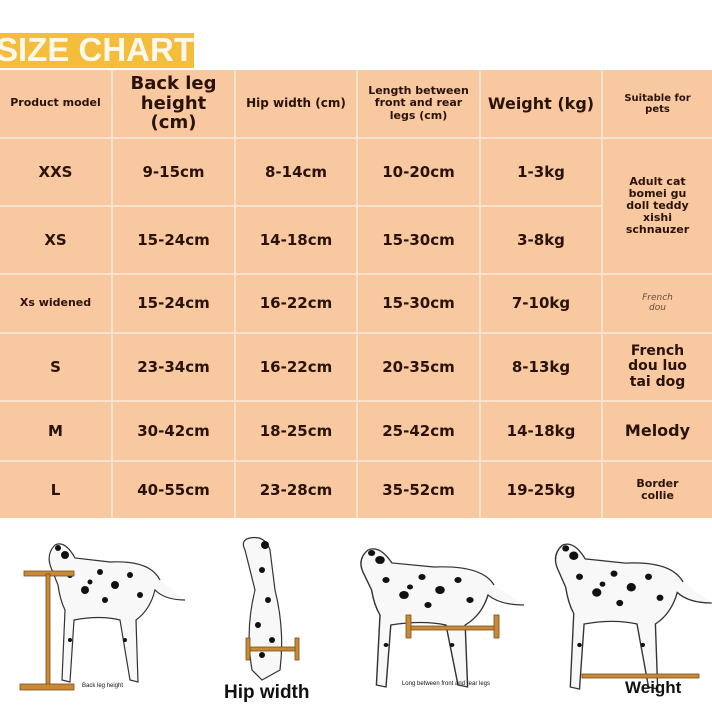  I want to click on value-cell: 25-42cm, so click(418, 430).